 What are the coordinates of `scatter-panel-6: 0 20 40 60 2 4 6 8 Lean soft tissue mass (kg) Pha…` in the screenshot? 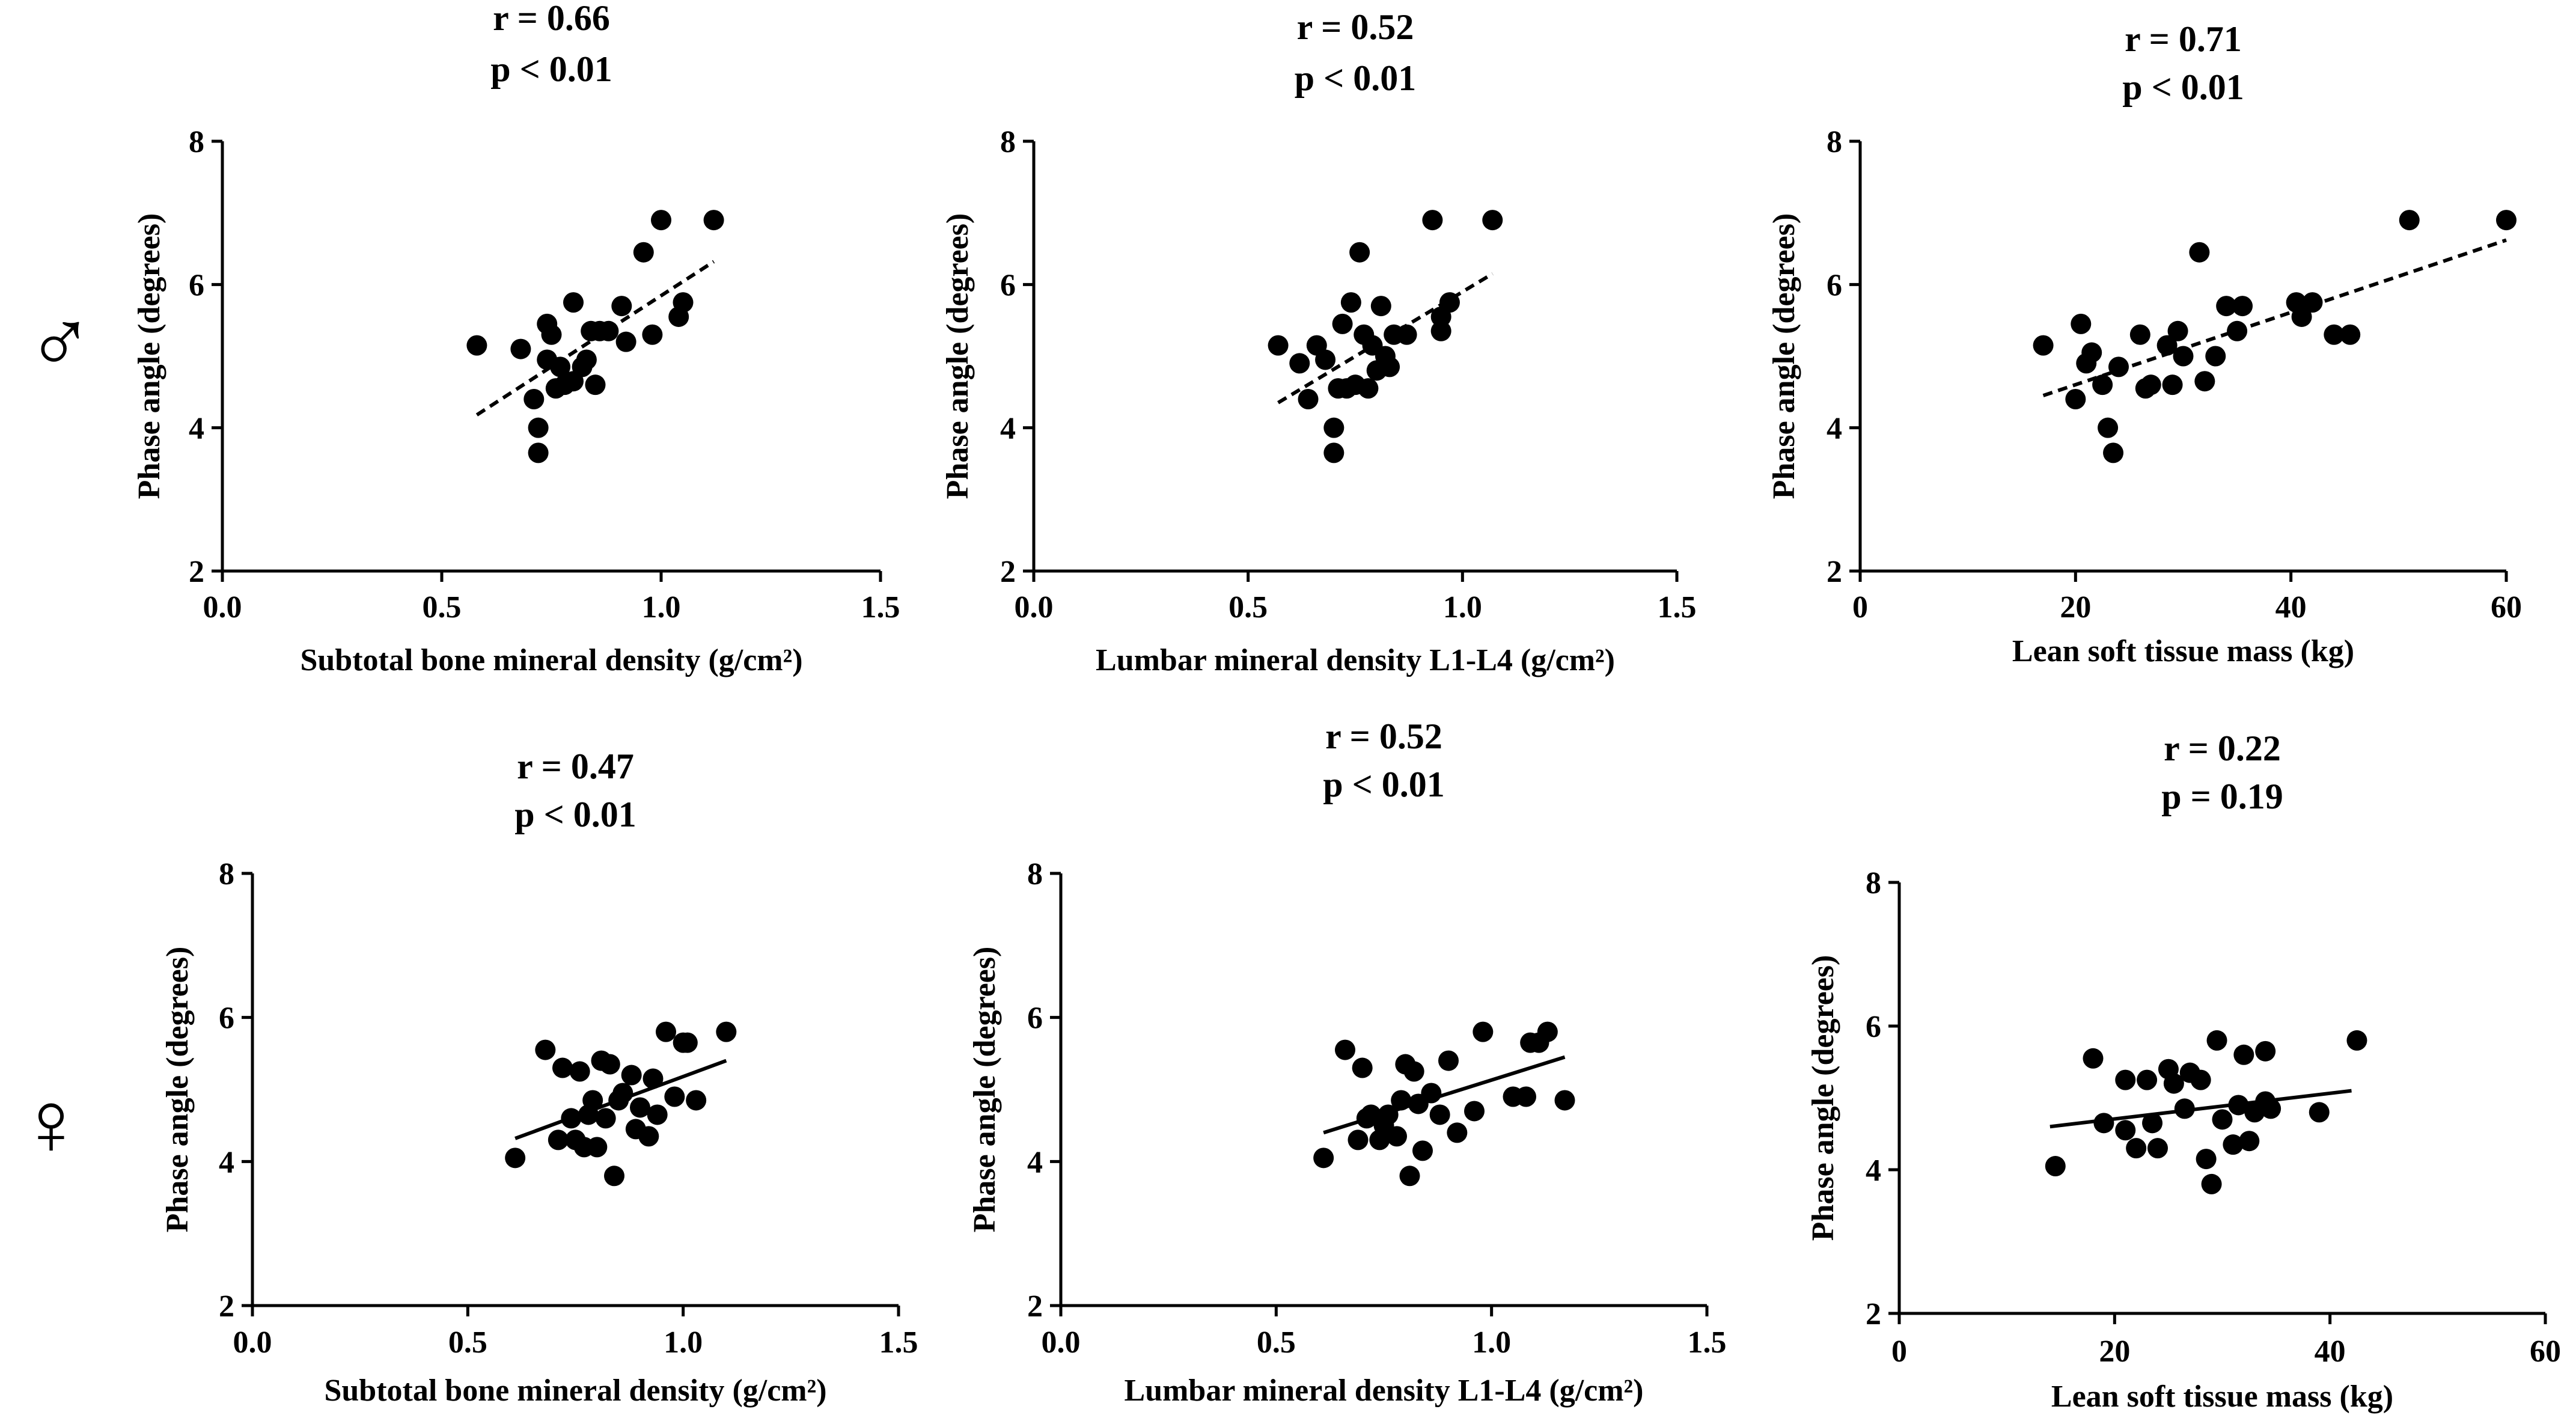 It's located at (2183, 1071).